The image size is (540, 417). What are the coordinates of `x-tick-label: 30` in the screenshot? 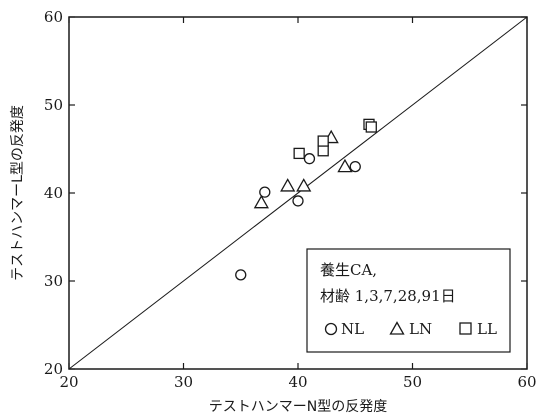 It's located at (183, 382).